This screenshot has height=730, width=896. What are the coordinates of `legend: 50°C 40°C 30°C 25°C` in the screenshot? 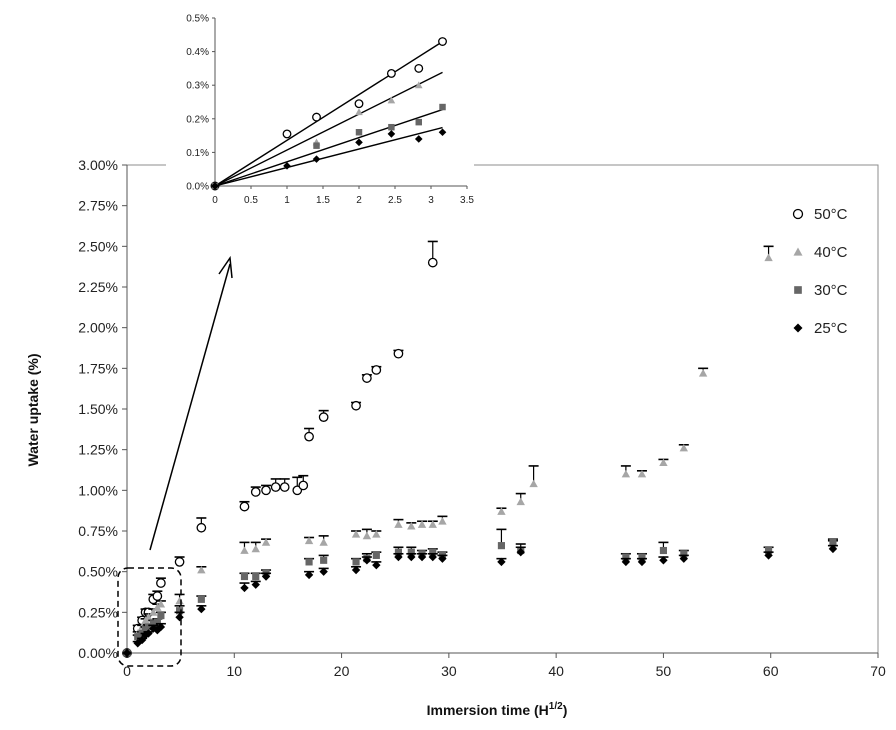 It's located at (820, 271).